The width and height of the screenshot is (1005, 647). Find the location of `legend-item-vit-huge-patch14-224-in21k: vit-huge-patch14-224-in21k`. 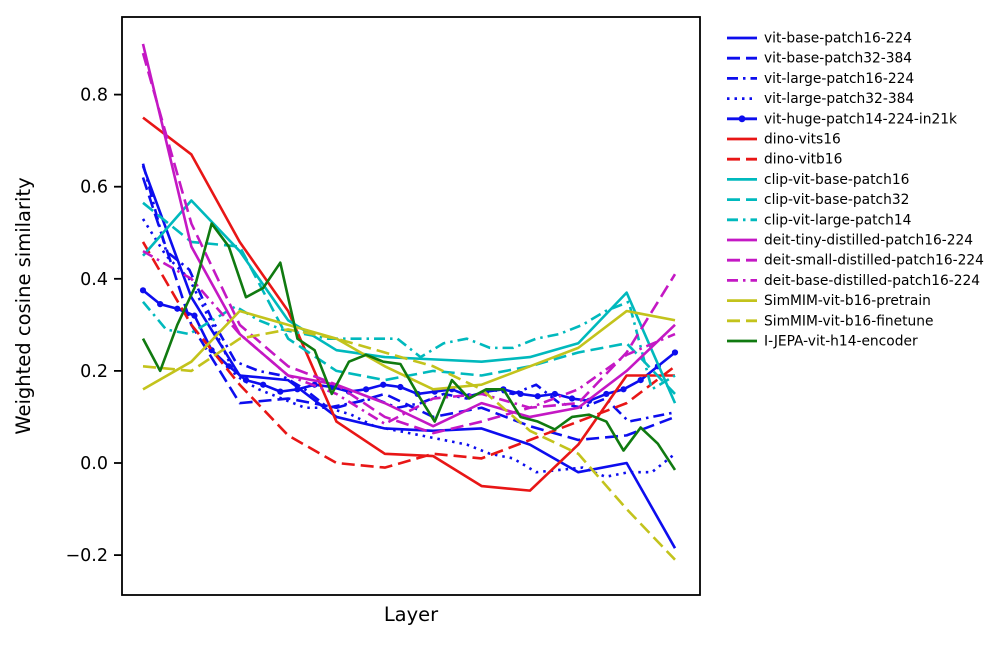

legend-item-vit-huge-patch14-224-in21k: vit-huge-patch14-224-in21k is located at coordinates (842, 119).